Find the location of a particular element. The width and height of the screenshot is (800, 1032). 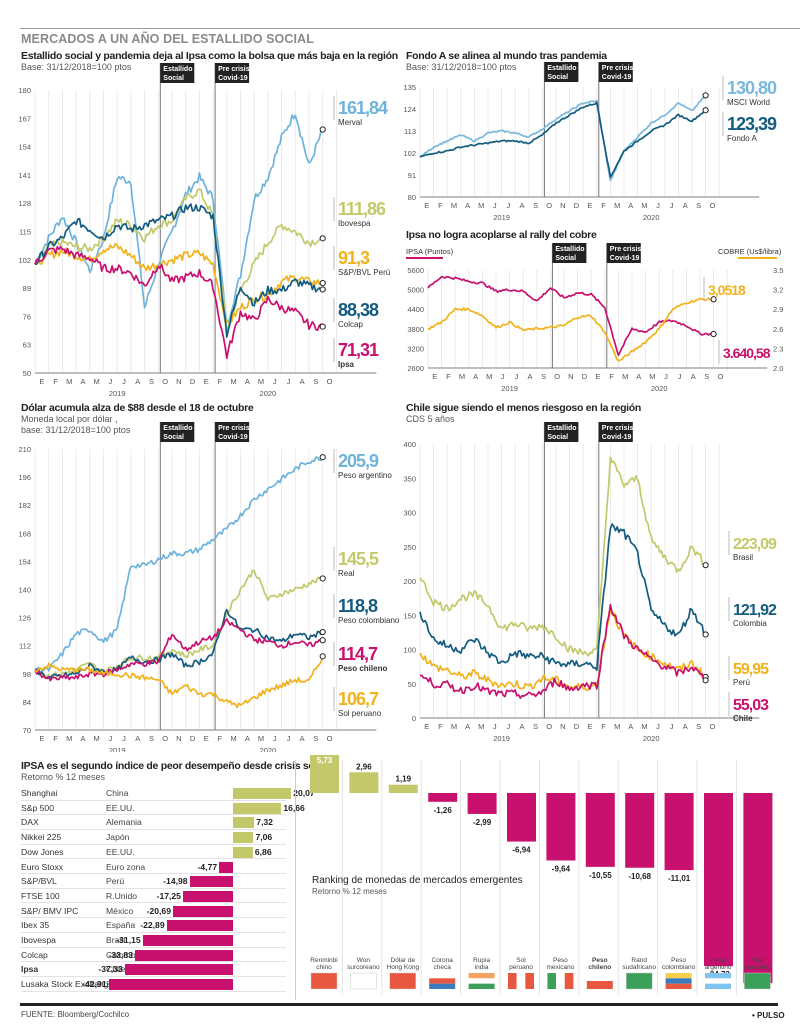

currency-value-label: -1,26 is located at coordinates (443, 810).